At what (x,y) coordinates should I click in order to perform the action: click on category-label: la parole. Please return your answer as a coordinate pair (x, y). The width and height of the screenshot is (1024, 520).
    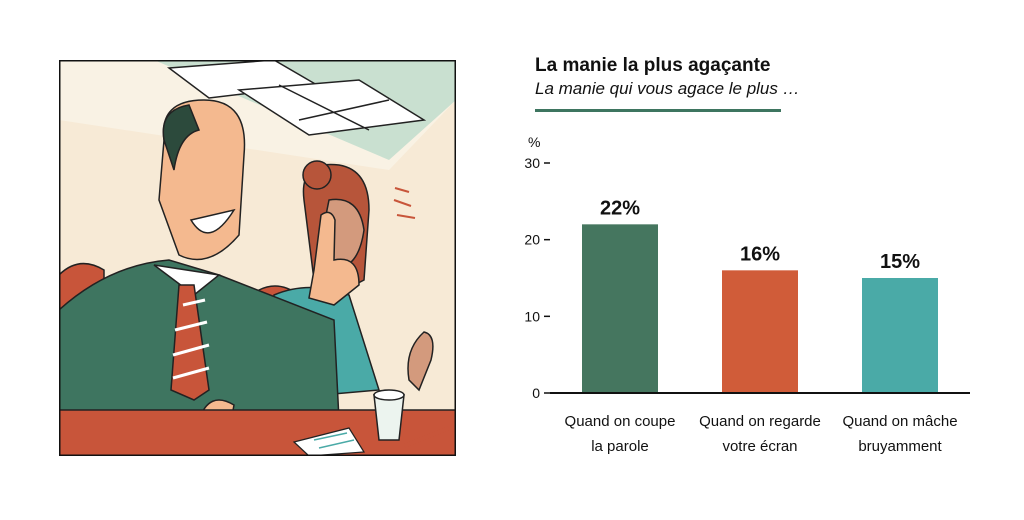
    Looking at the image, I should click on (620, 446).